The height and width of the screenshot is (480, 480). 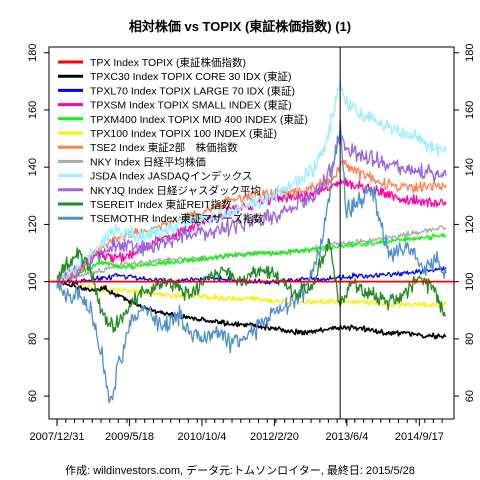 What do you see at coordinates (347, 437) in the screenshot?
I see `x-tick-label: 2013/6/4` at bounding box center [347, 437].